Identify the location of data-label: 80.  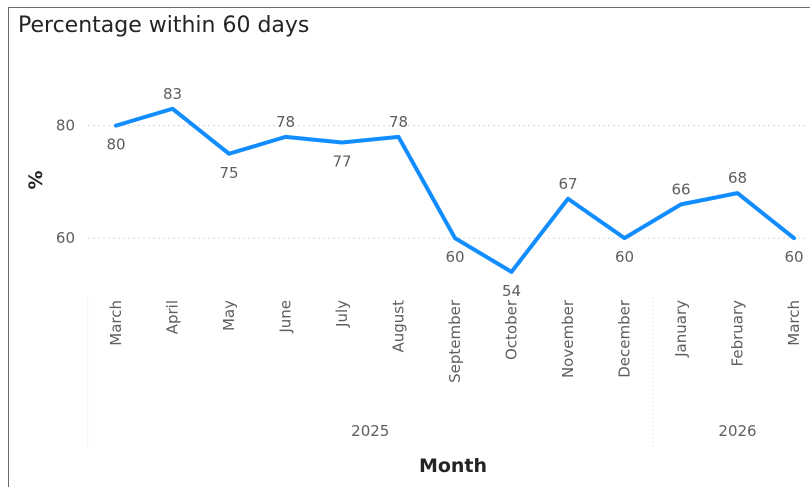
(115, 145).